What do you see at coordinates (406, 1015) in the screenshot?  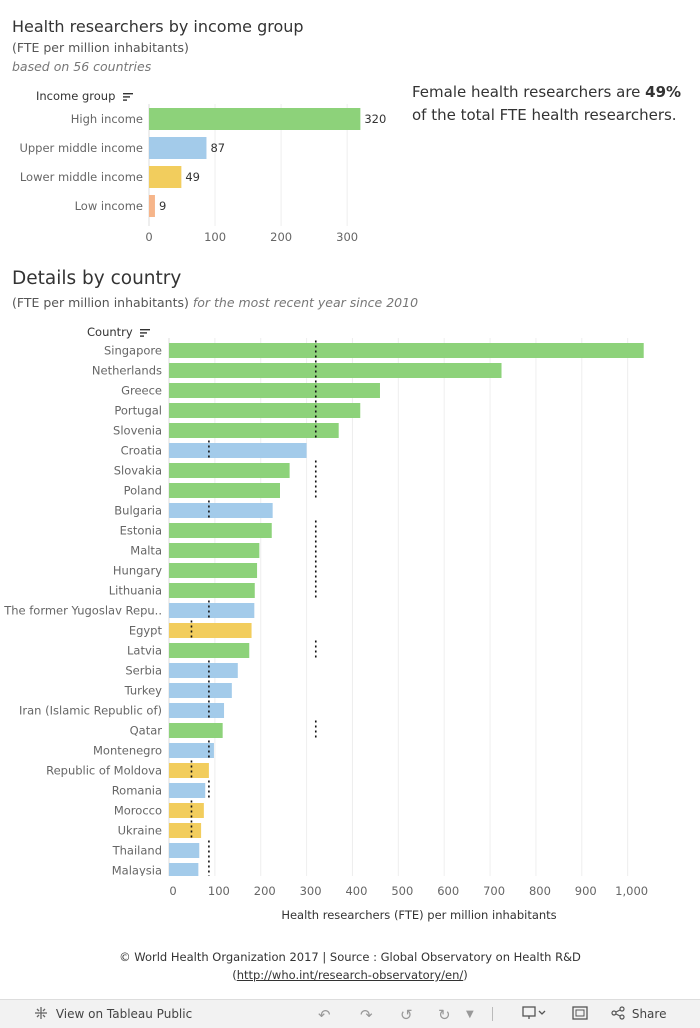 I see `revert-icon: ↺` at bounding box center [406, 1015].